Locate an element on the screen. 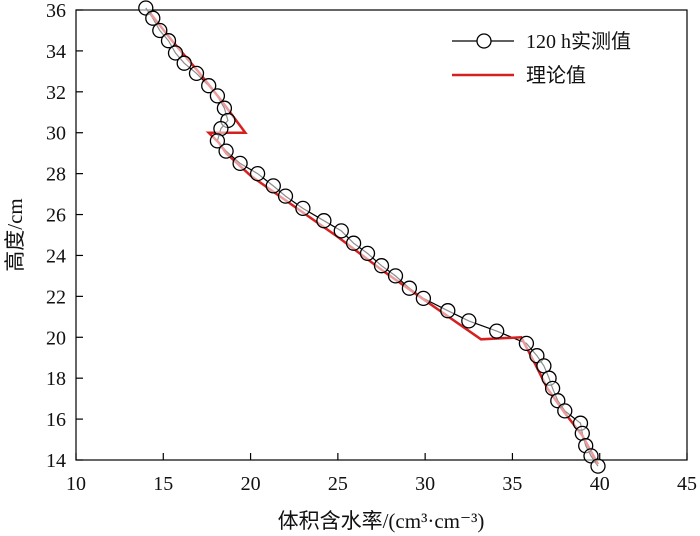  x-tick-label: 45 is located at coordinates (687, 484).